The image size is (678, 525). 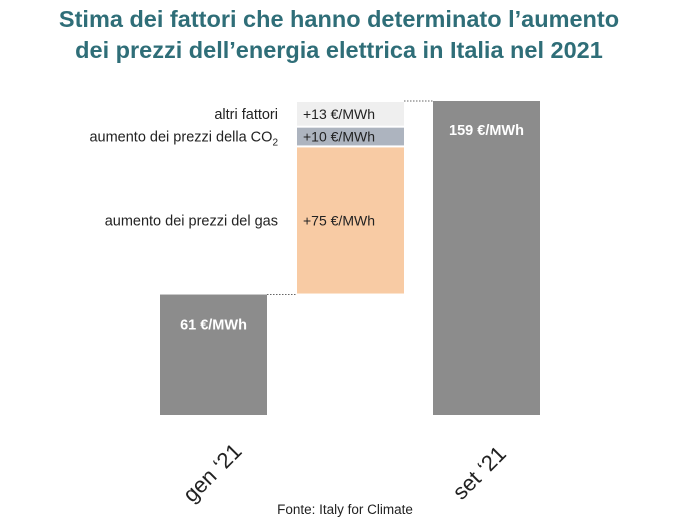 I want to click on bar-step-3-label: +13 €/MWh, so click(x=339, y=114).